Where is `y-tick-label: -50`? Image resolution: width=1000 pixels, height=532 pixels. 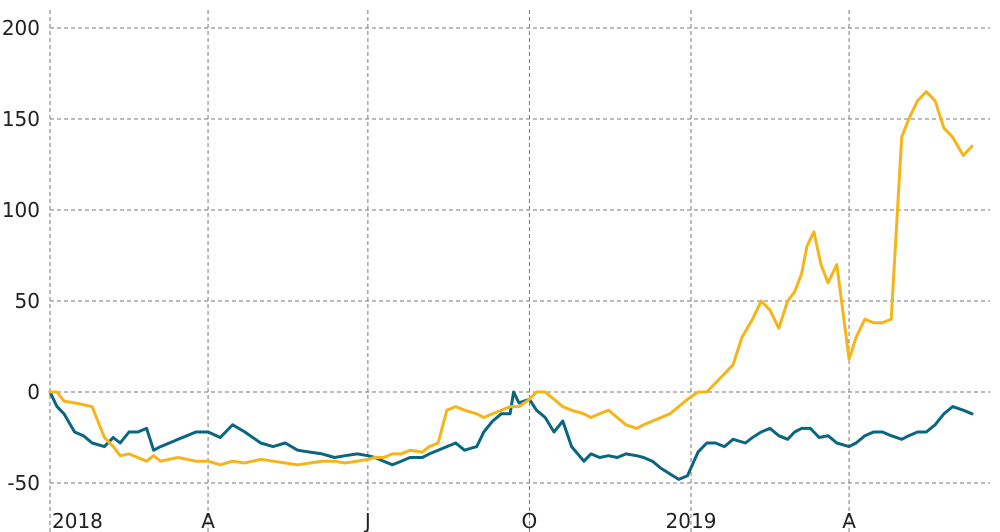
y-tick-label: -50 is located at coordinates (23, 483).